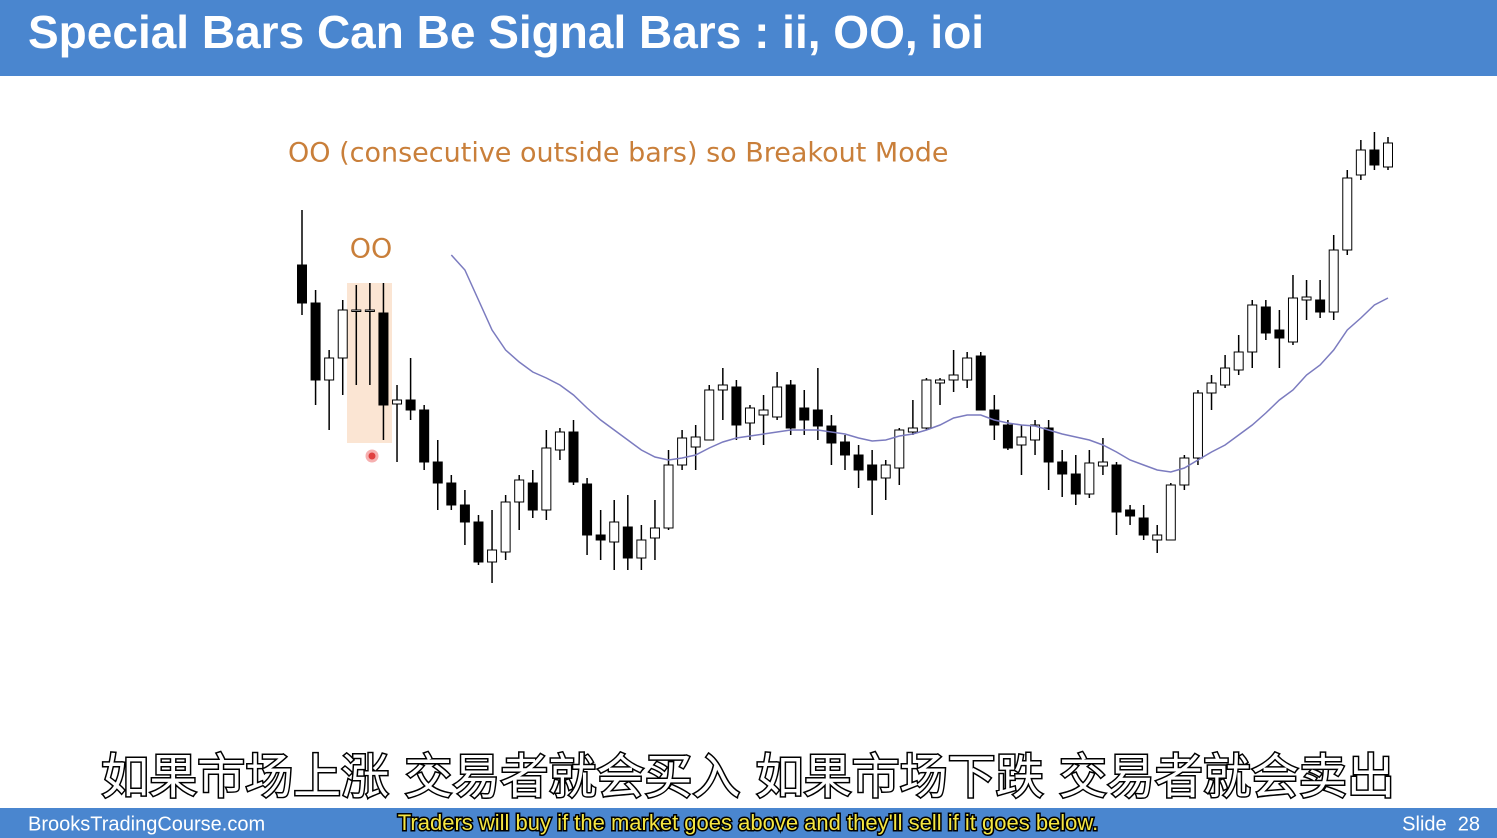 This screenshot has height=838, width=1497. Describe the element at coordinates (146, 824) in the screenshot. I see `footer-site: BrooksTradingCourse.com` at that location.